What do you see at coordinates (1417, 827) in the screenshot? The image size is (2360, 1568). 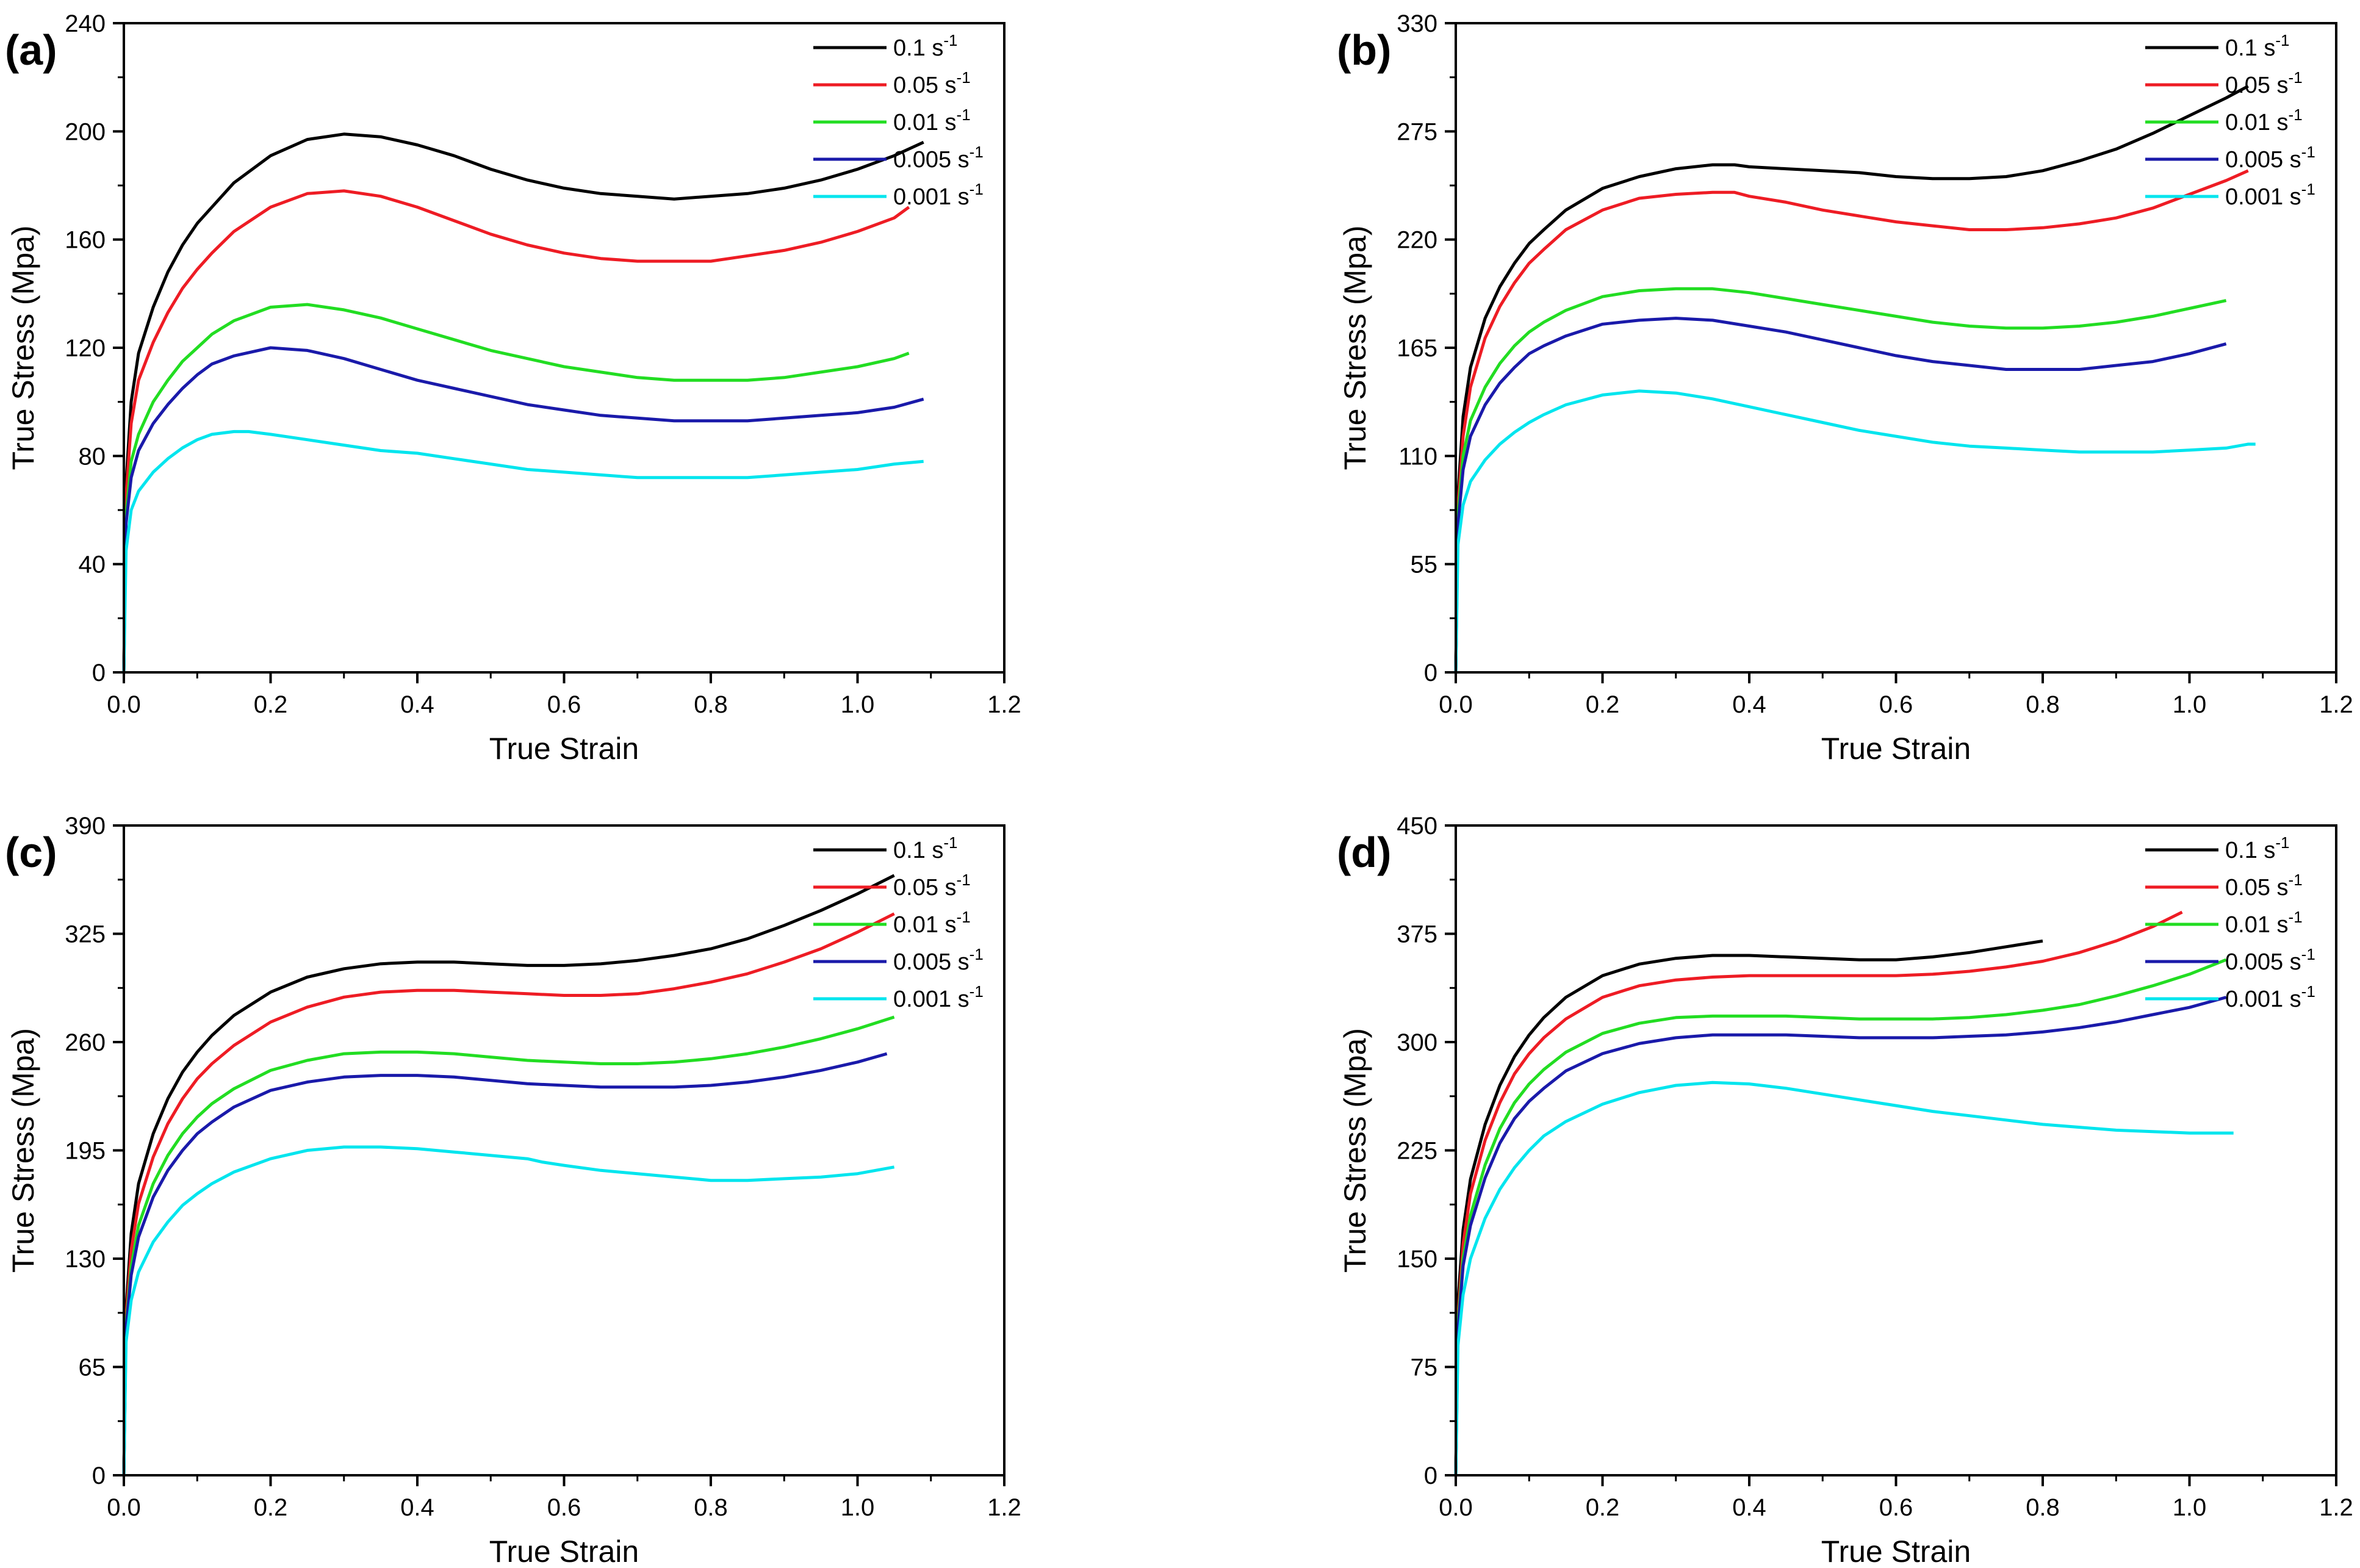 I see `y-tick-label: 450` at bounding box center [1417, 827].